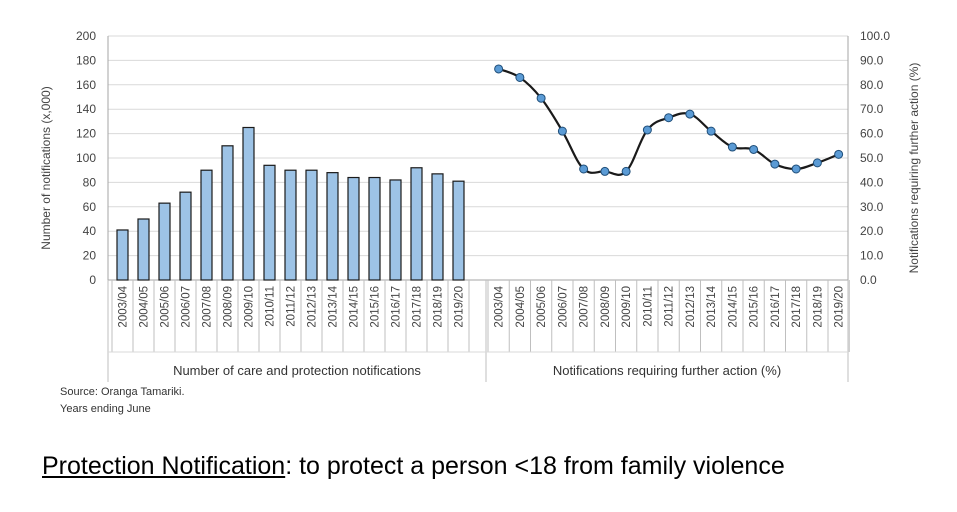 Image resolution: width=957 pixels, height=512 pixels. What do you see at coordinates (92, 280) in the screenshot?
I see `left-axis-tick-label: 0` at bounding box center [92, 280].